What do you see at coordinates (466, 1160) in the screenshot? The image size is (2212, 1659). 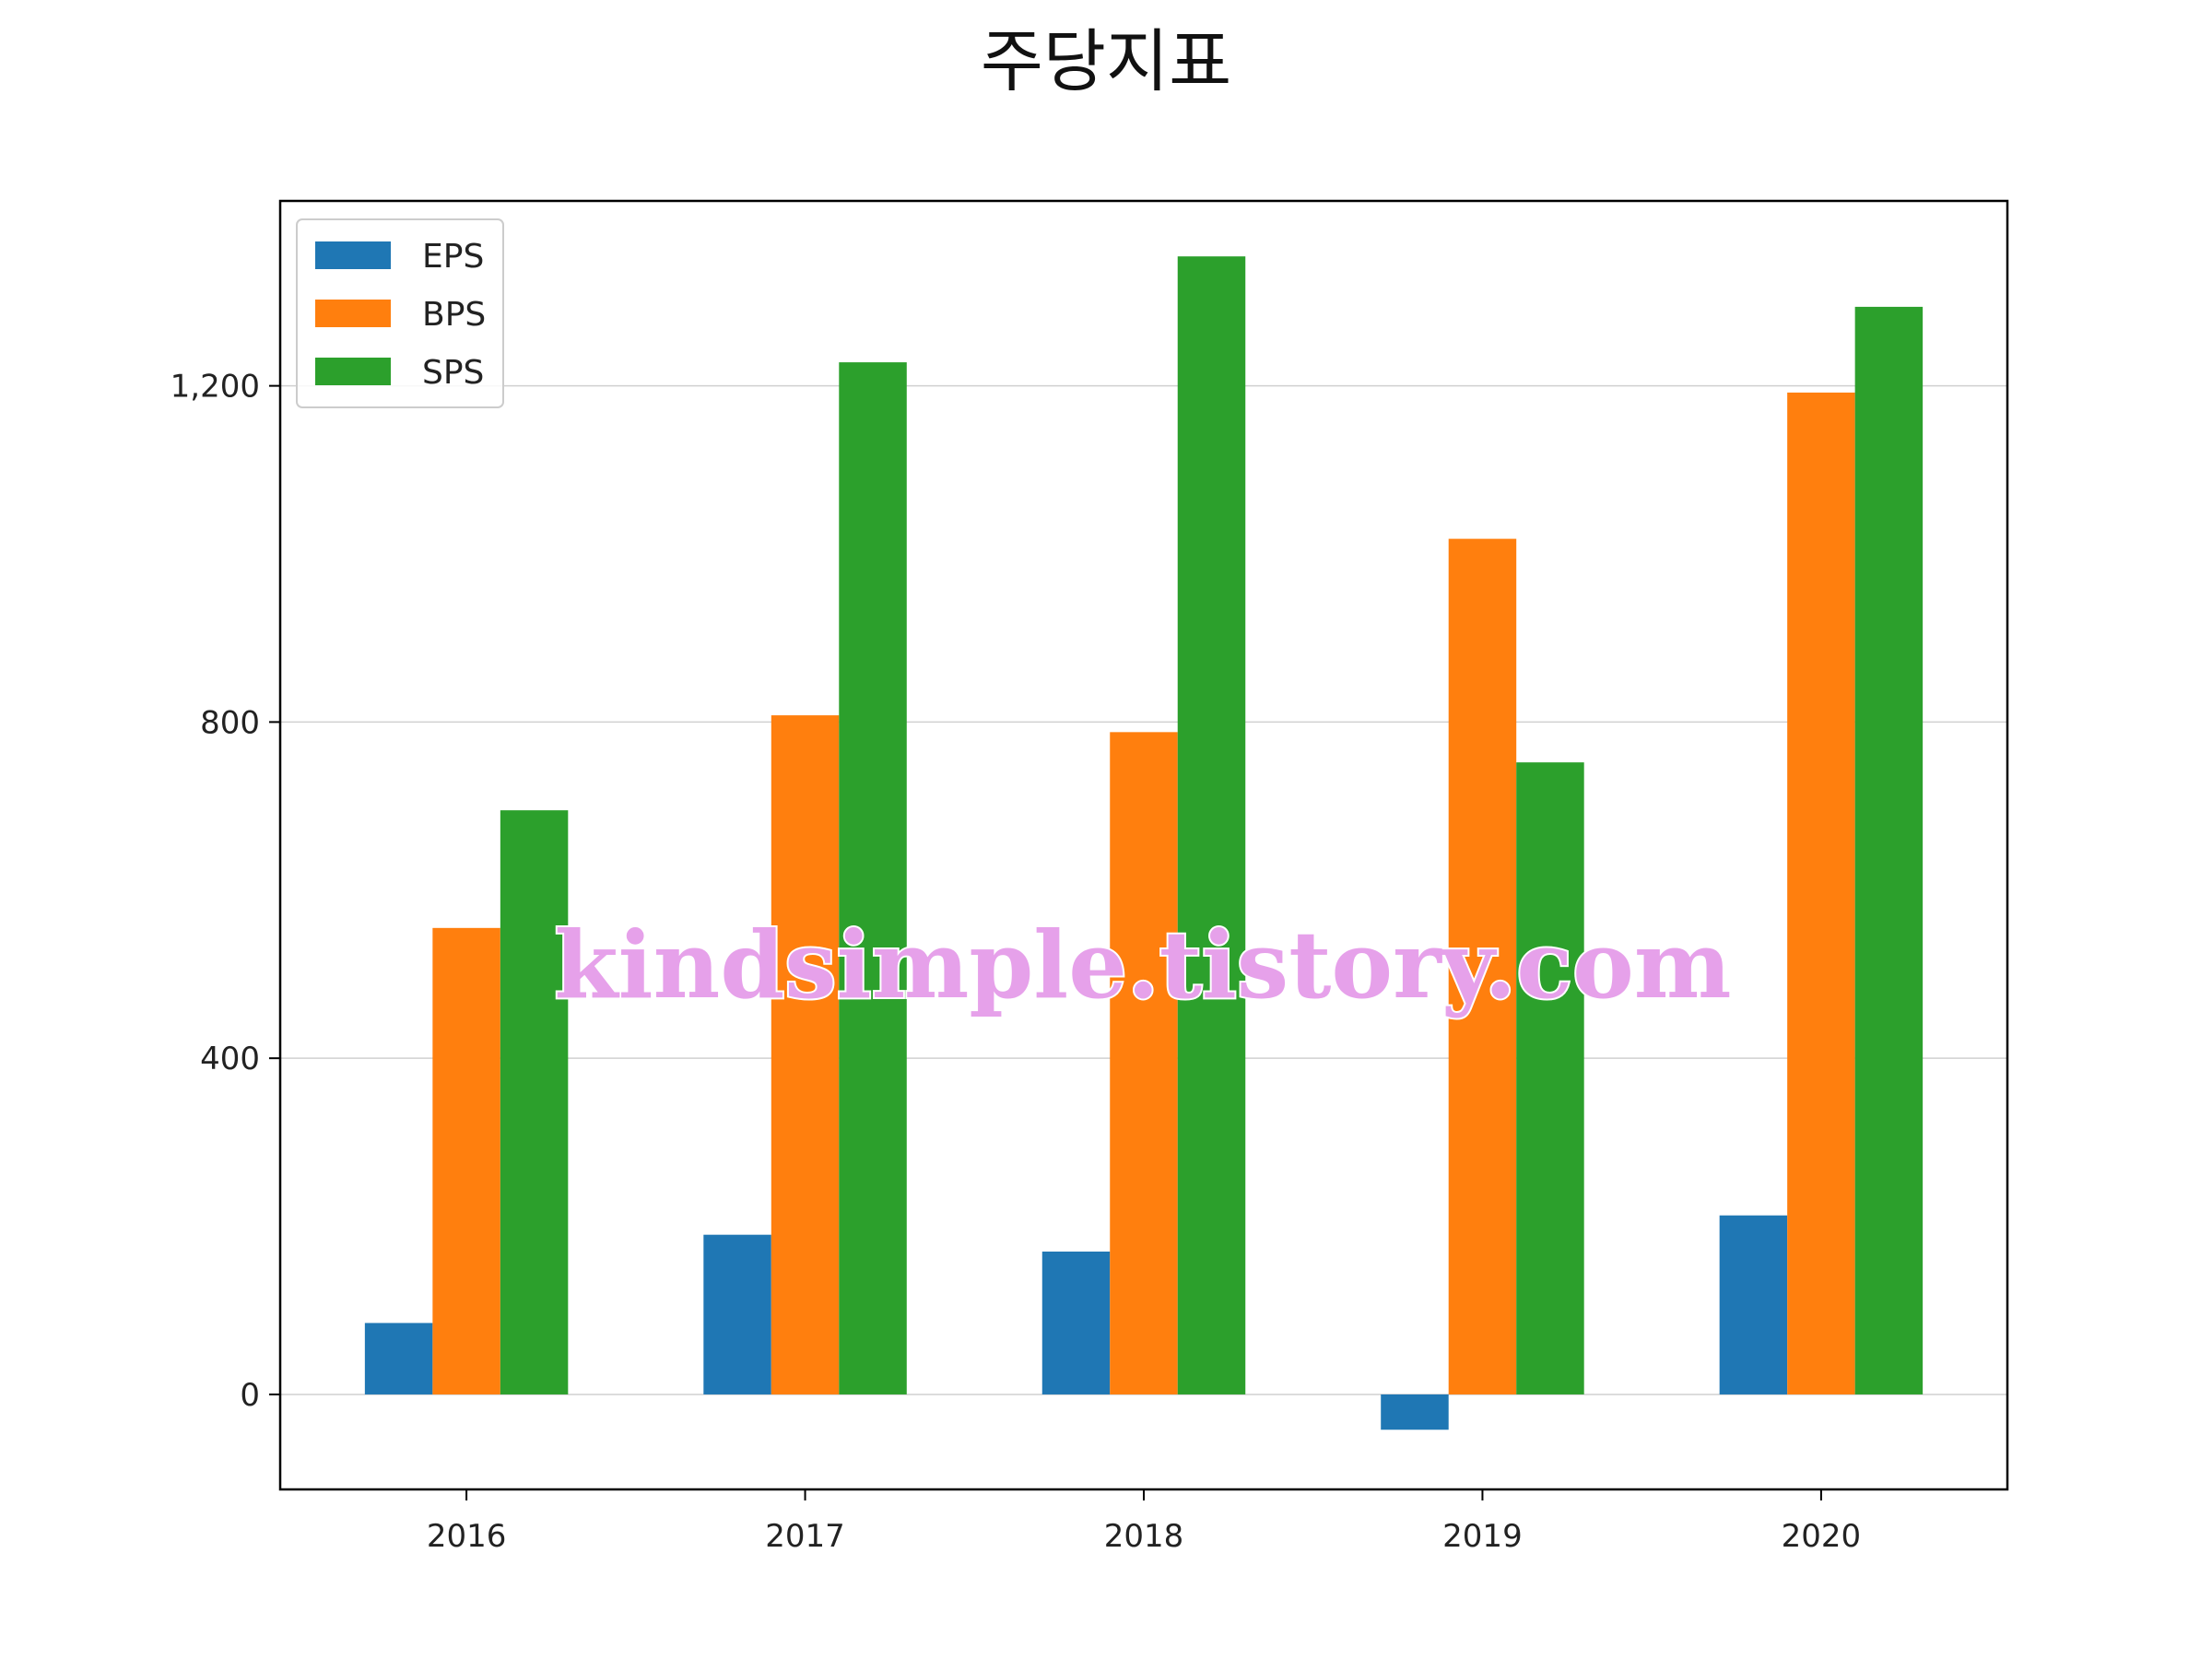 I see `bar-bps-2016` at bounding box center [466, 1160].